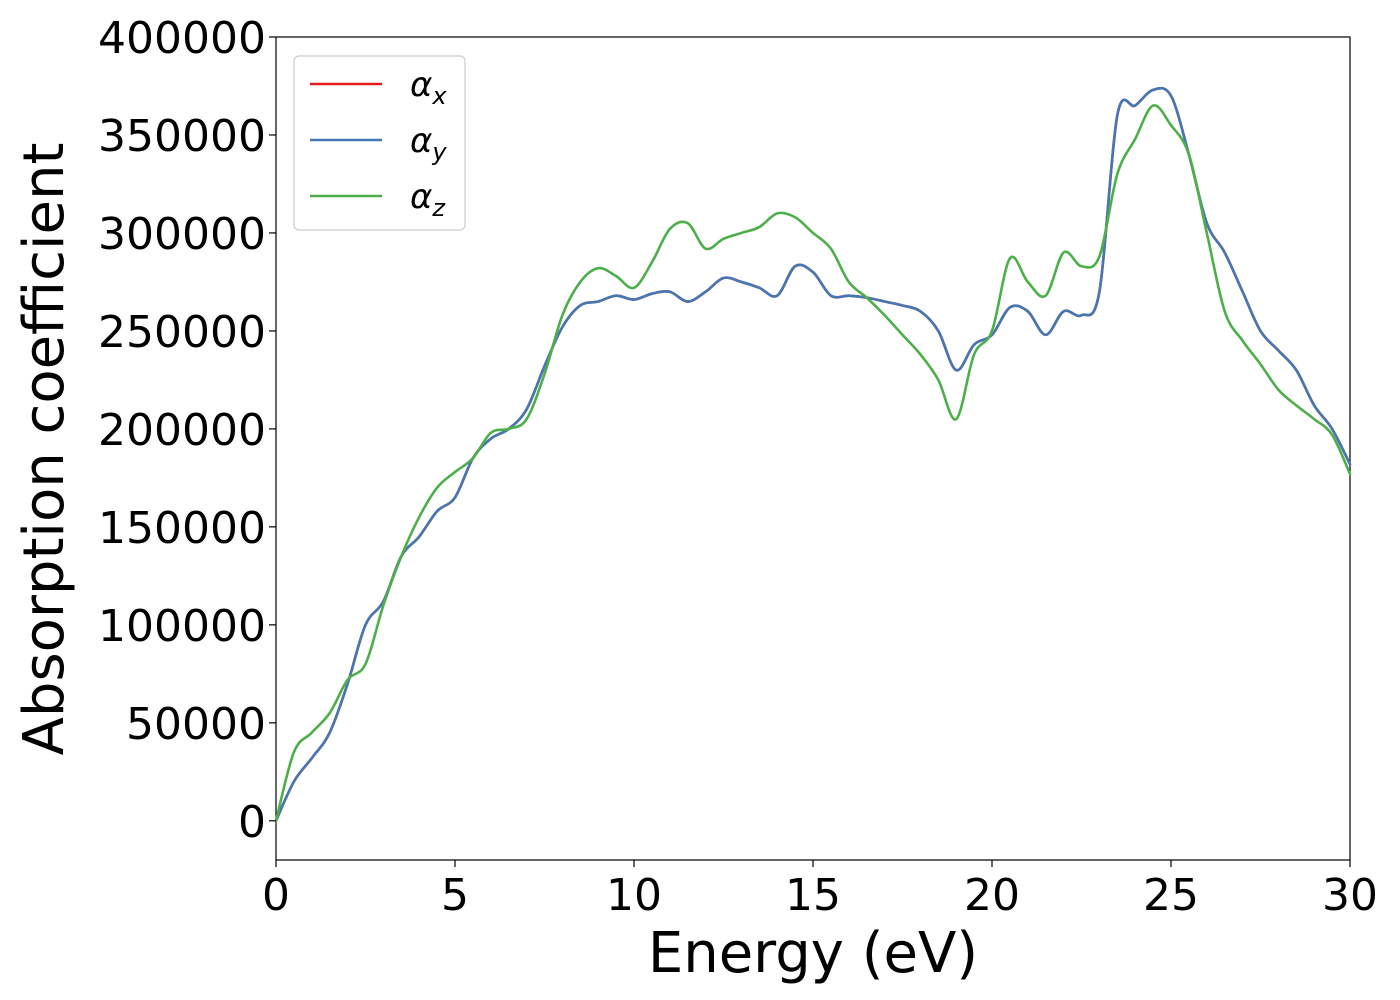 This screenshot has width=1400, height=1000. I want to click on x-tick-label: 25, so click(1171, 895).